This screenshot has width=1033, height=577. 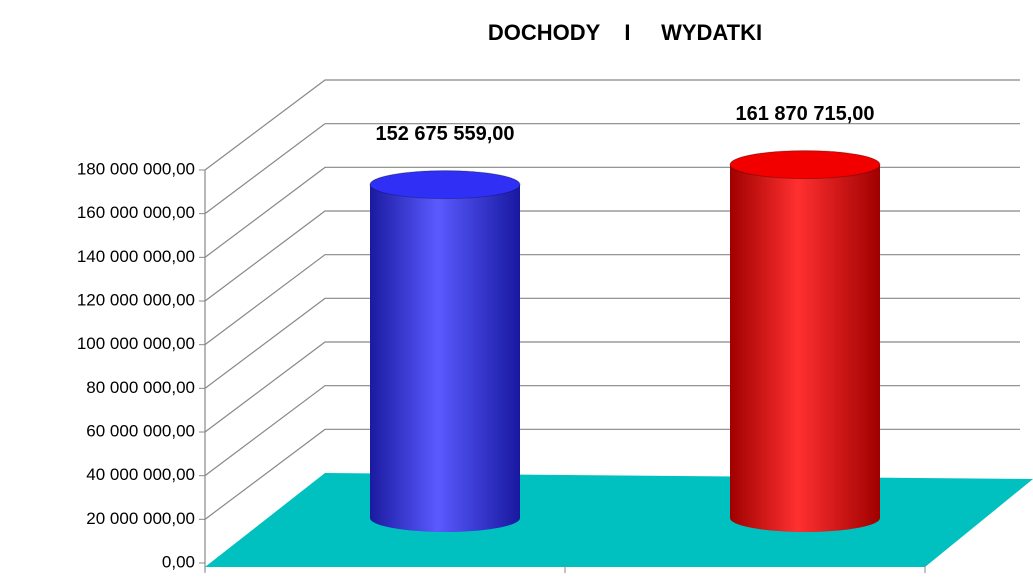 What do you see at coordinates (178, 561) in the screenshot?
I see `y-tick-label: 0,00` at bounding box center [178, 561].